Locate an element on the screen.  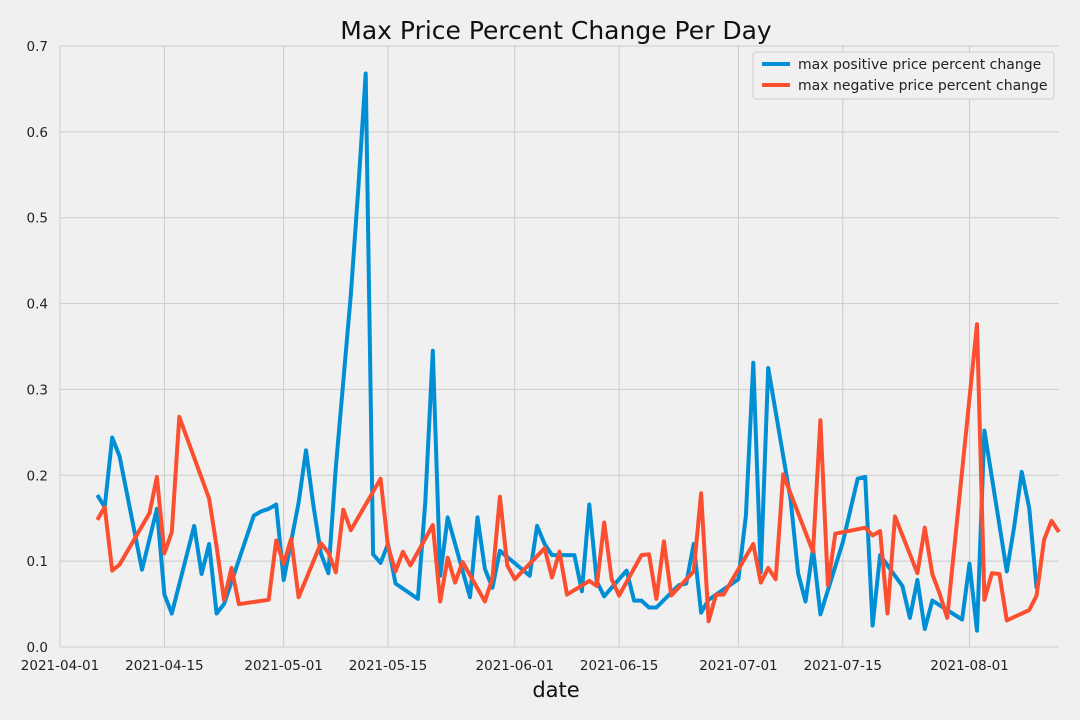
x-tick-label: 2021-05-15 is located at coordinates (388, 666).